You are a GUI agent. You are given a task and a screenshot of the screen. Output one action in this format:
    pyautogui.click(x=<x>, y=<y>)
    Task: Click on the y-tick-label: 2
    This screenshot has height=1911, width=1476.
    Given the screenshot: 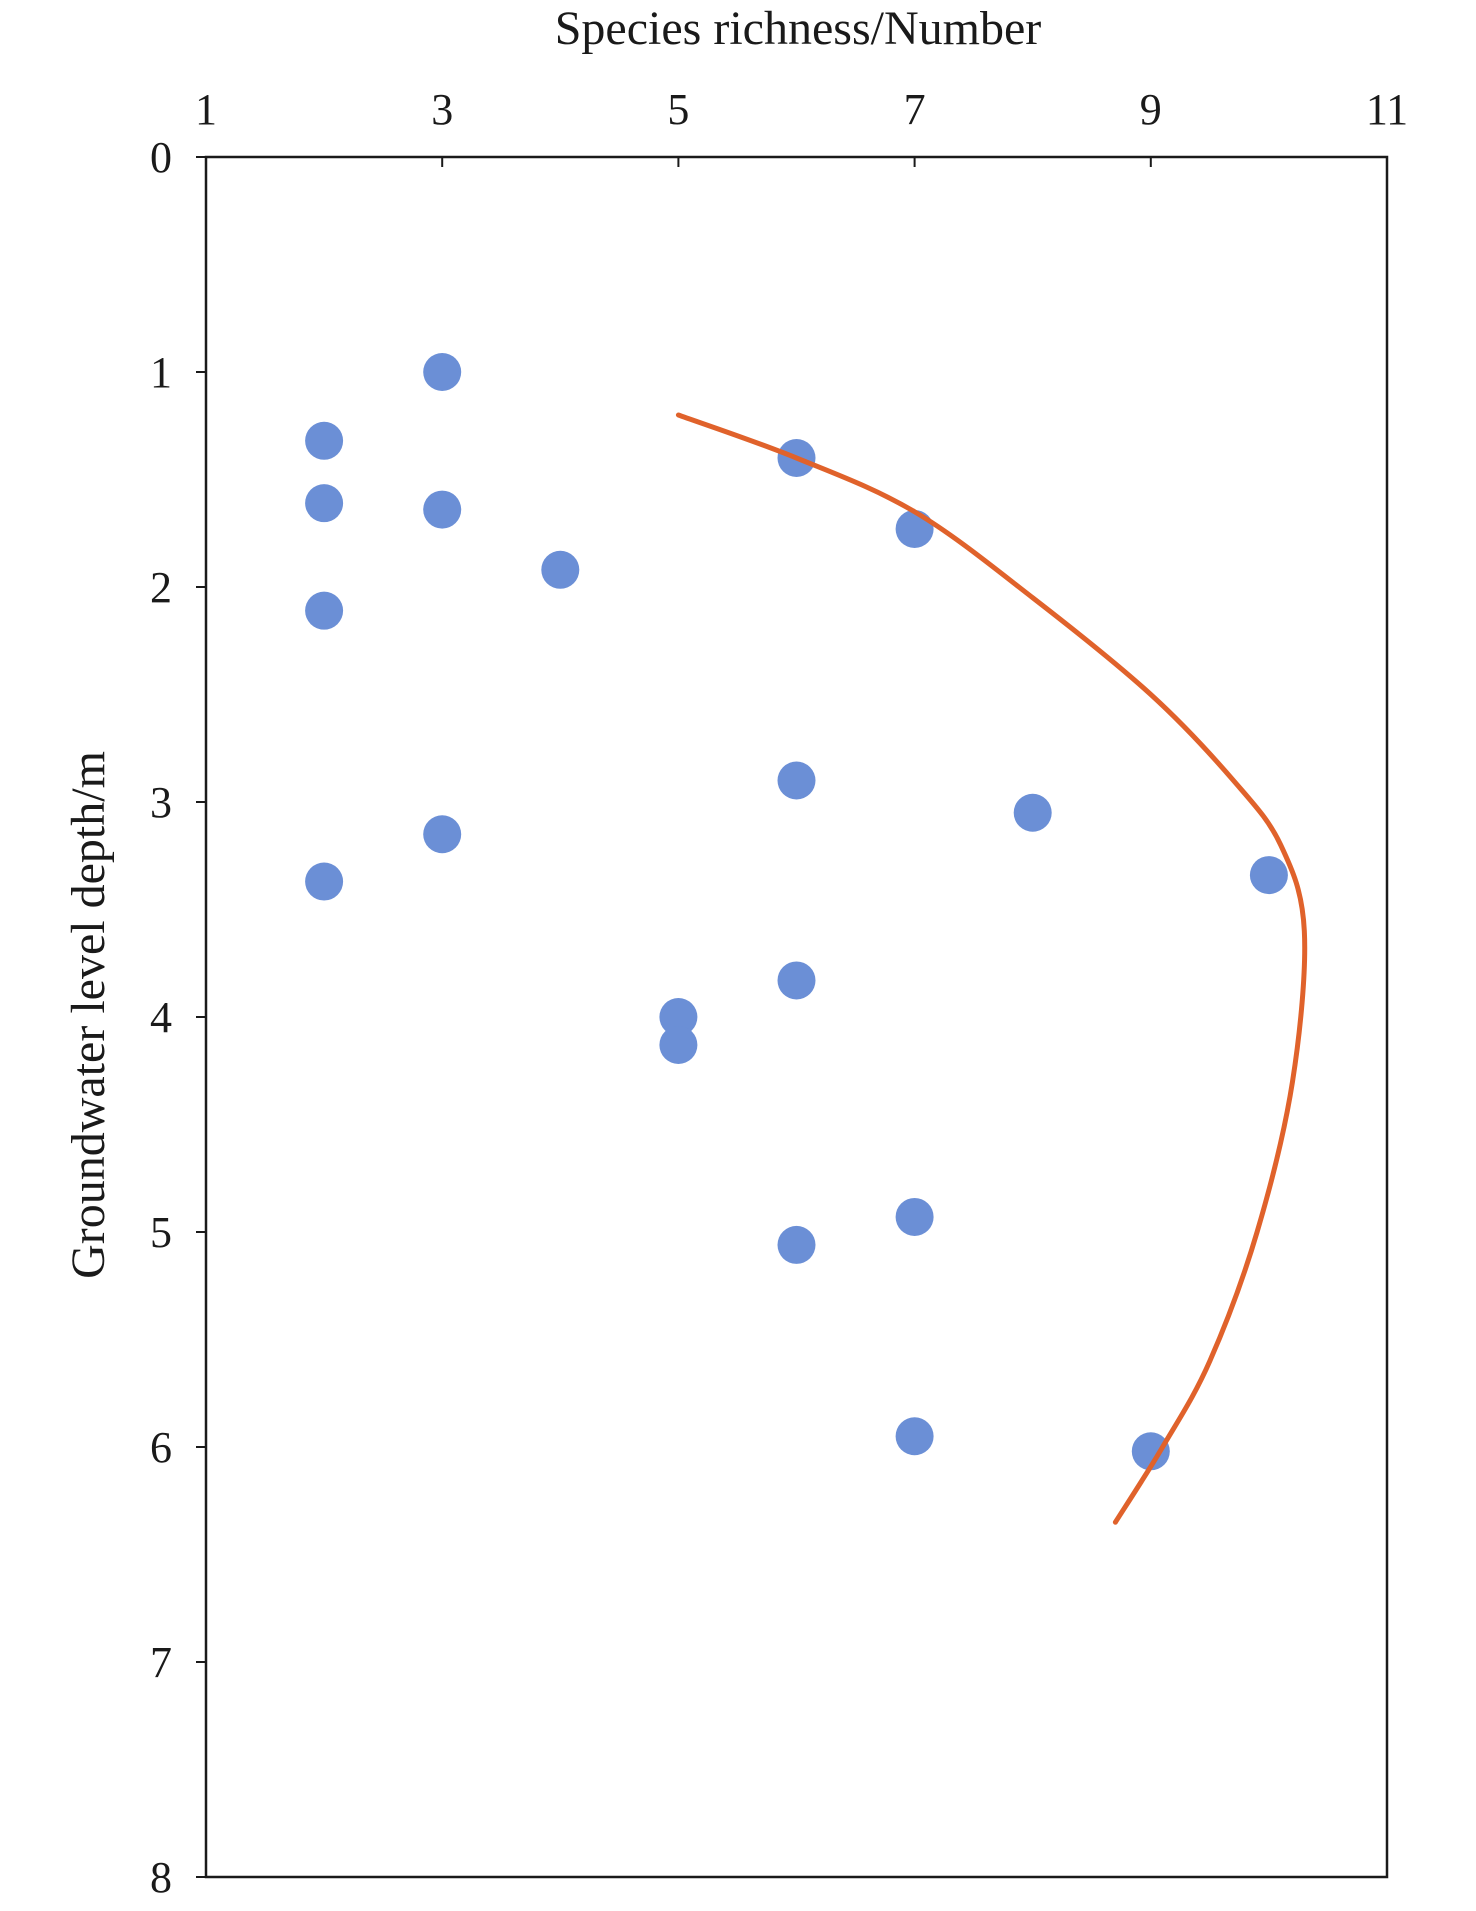 What is the action you would take?
    pyautogui.click(x=161, y=587)
    